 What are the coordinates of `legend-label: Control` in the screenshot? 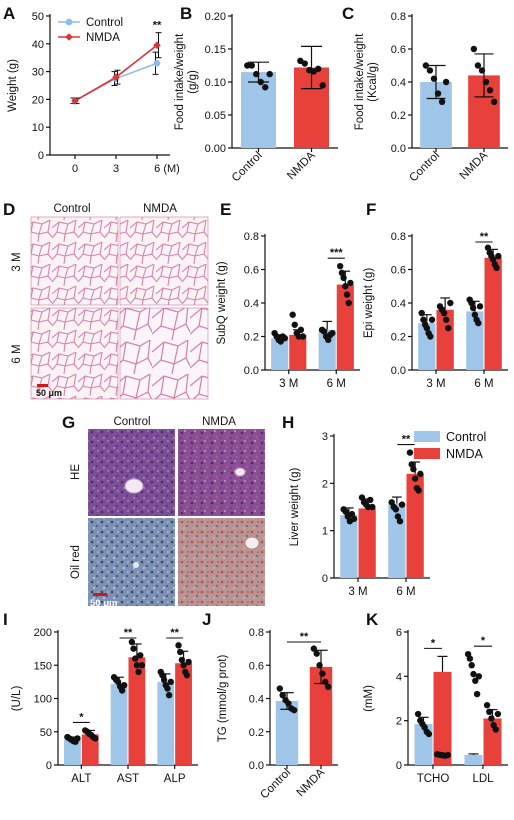 It's located at (466, 437).